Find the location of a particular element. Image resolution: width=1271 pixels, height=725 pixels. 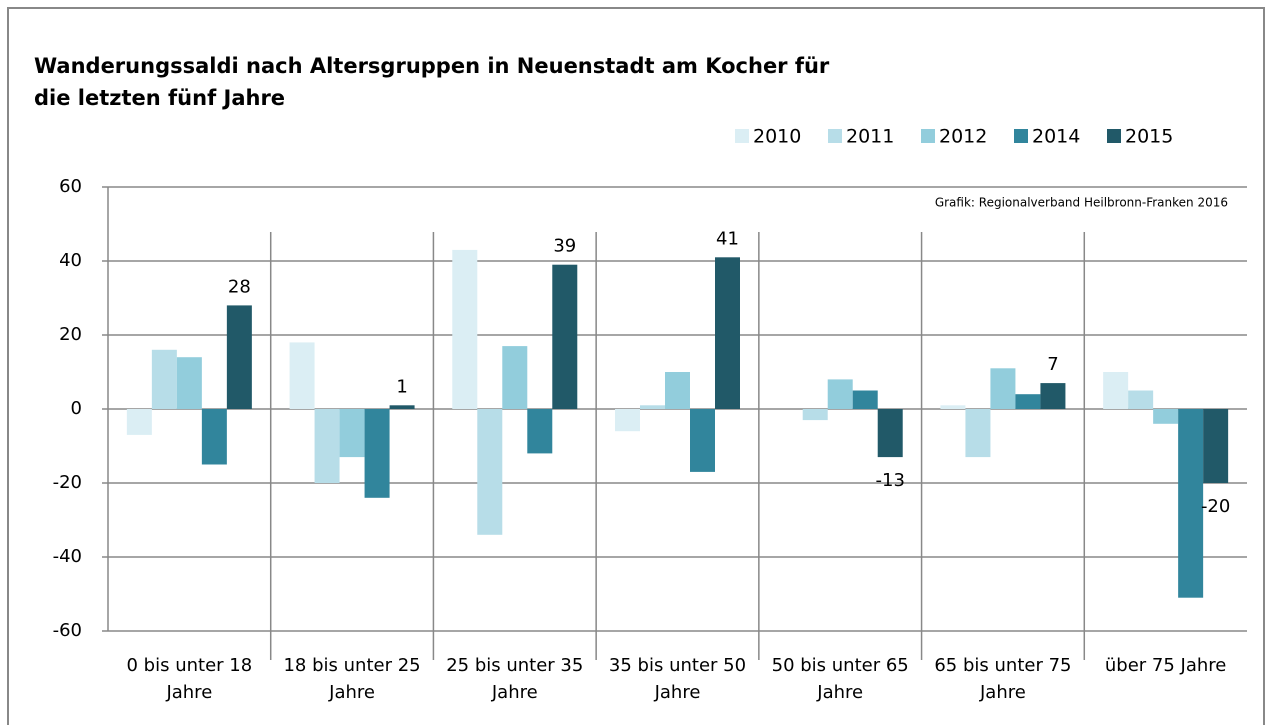

y-tick-label: 20 is located at coordinates (70, 334).